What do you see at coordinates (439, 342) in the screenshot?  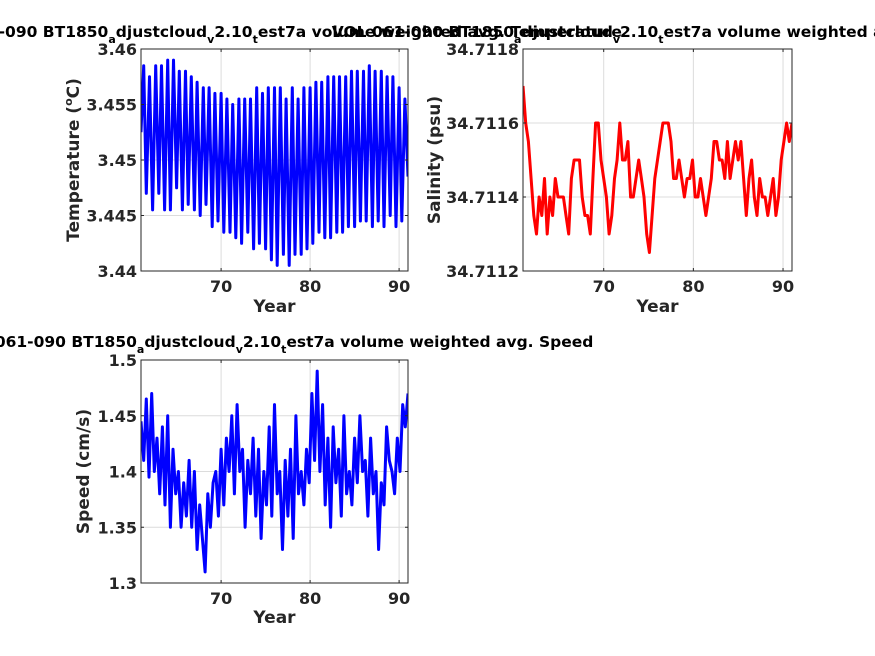 I see `chart-title-part: est7a volume weighted avg. Speed` at bounding box center [439, 342].